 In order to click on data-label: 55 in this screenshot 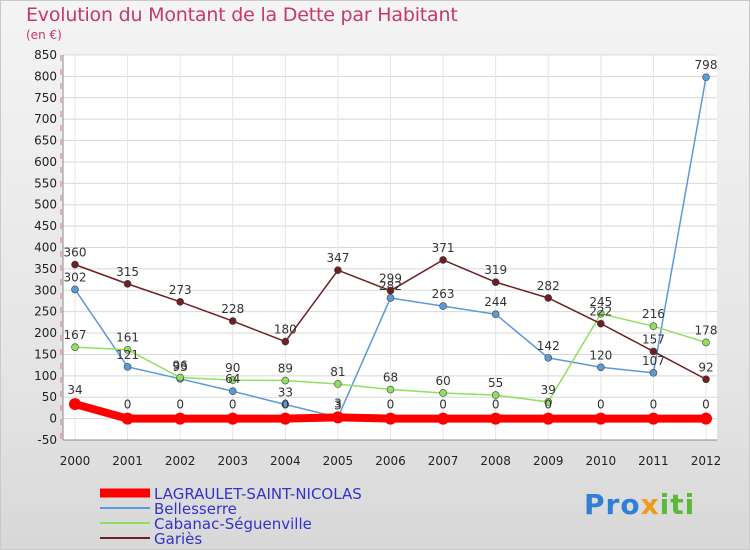, I will do `click(495, 383)`.